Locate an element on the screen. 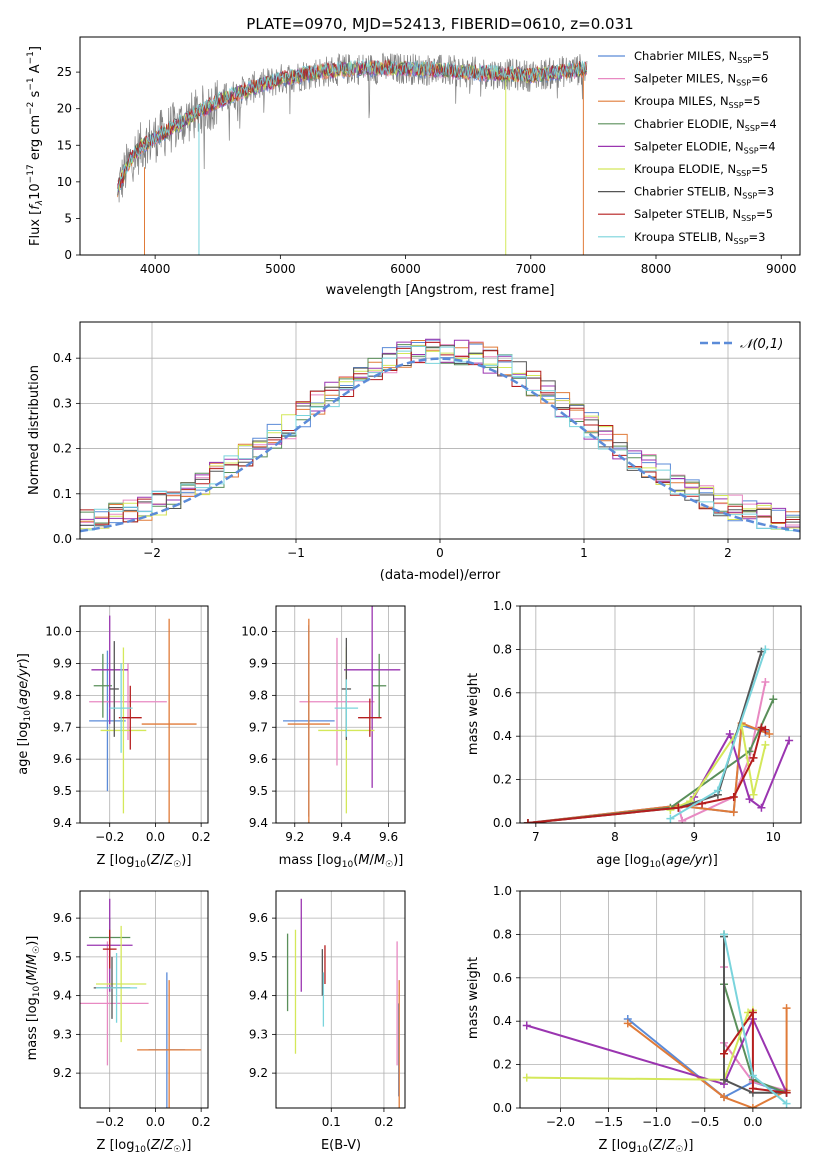  x-tick-label: 2 is located at coordinates (728, 553).